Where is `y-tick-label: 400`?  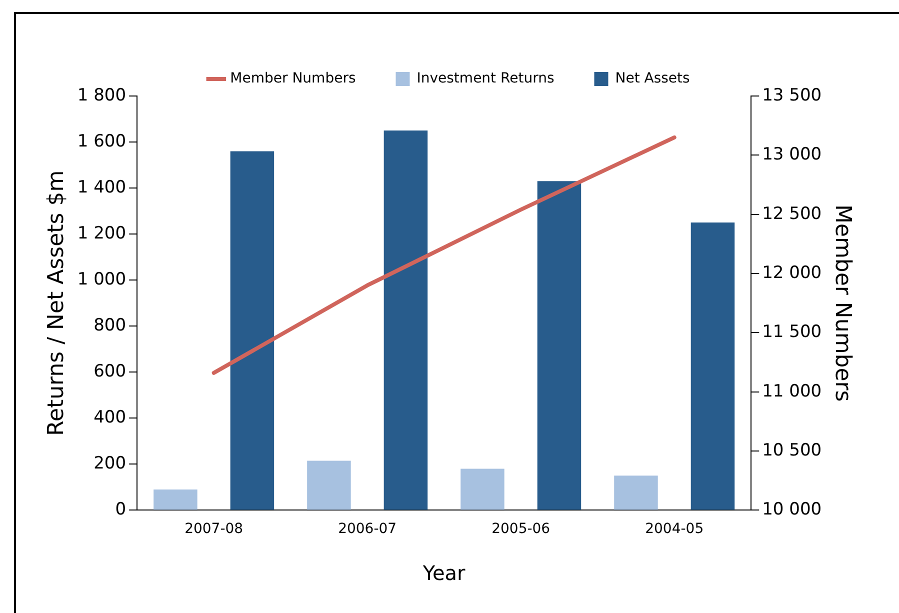 y-tick-label: 400 is located at coordinates (110, 418).